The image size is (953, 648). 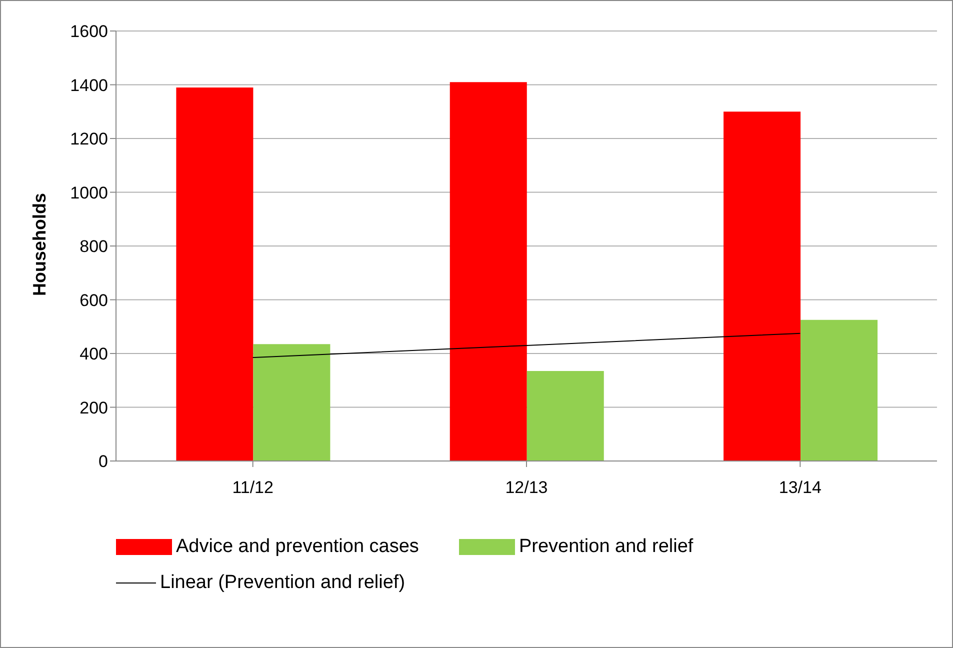 I want to click on y-tick-label: 0, so click(x=103, y=462).